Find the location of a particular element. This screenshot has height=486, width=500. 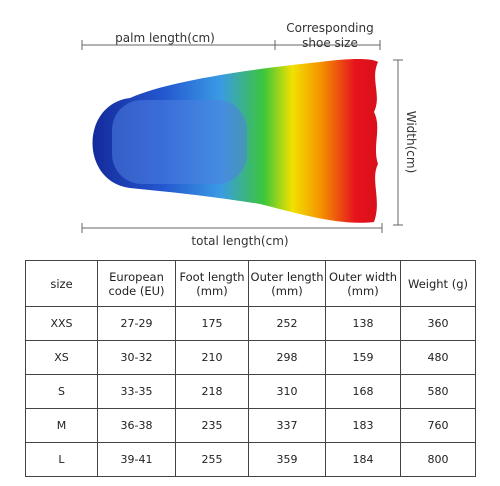

header-text: Weight (g) is located at coordinates (438, 283).